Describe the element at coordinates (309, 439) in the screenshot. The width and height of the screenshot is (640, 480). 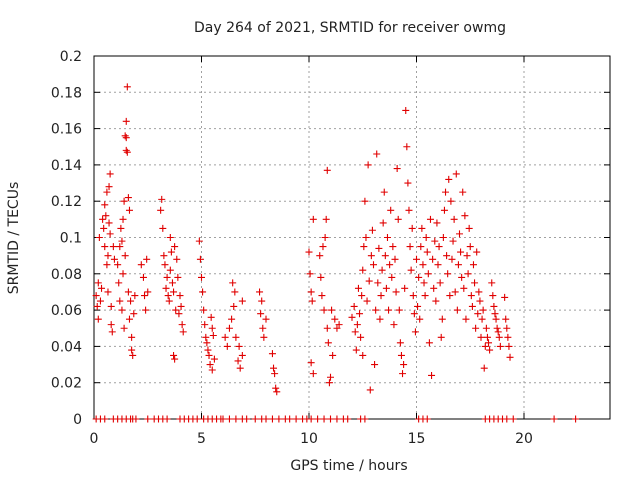
I see `x-tick-label: 10` at that location.